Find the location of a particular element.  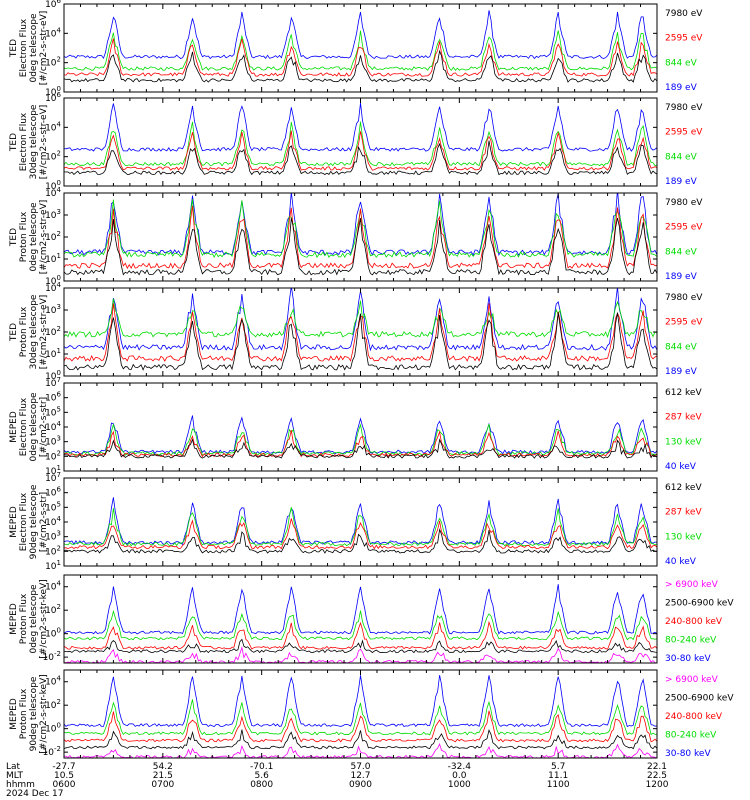

svg-text: 90deg telescope is located at coordinates (34, 521).